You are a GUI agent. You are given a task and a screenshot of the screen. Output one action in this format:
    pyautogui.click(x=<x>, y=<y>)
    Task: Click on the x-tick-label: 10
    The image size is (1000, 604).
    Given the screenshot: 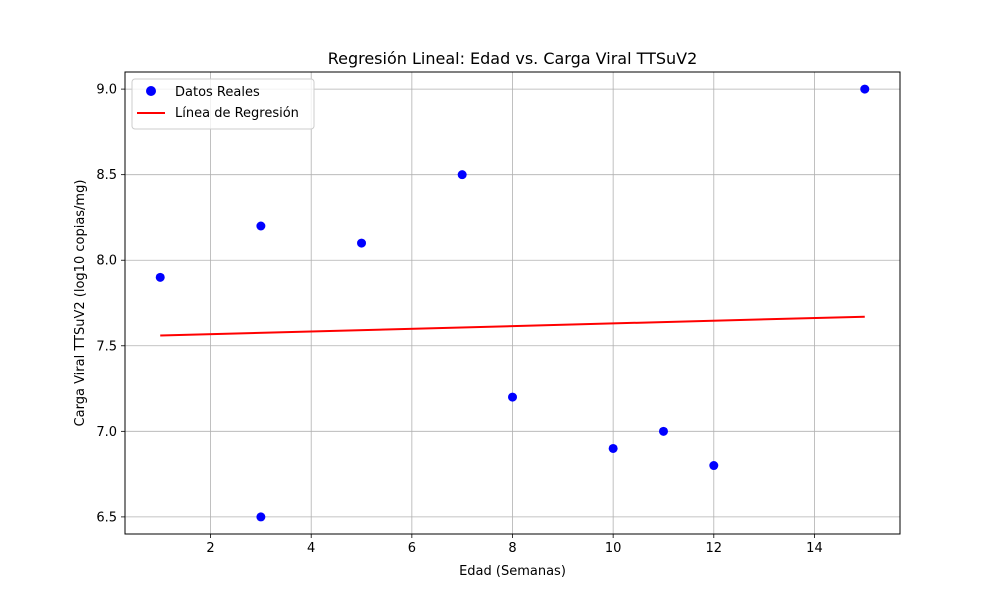 What is the action you would take?
    pyautogui.click(x=613, y=548)
    